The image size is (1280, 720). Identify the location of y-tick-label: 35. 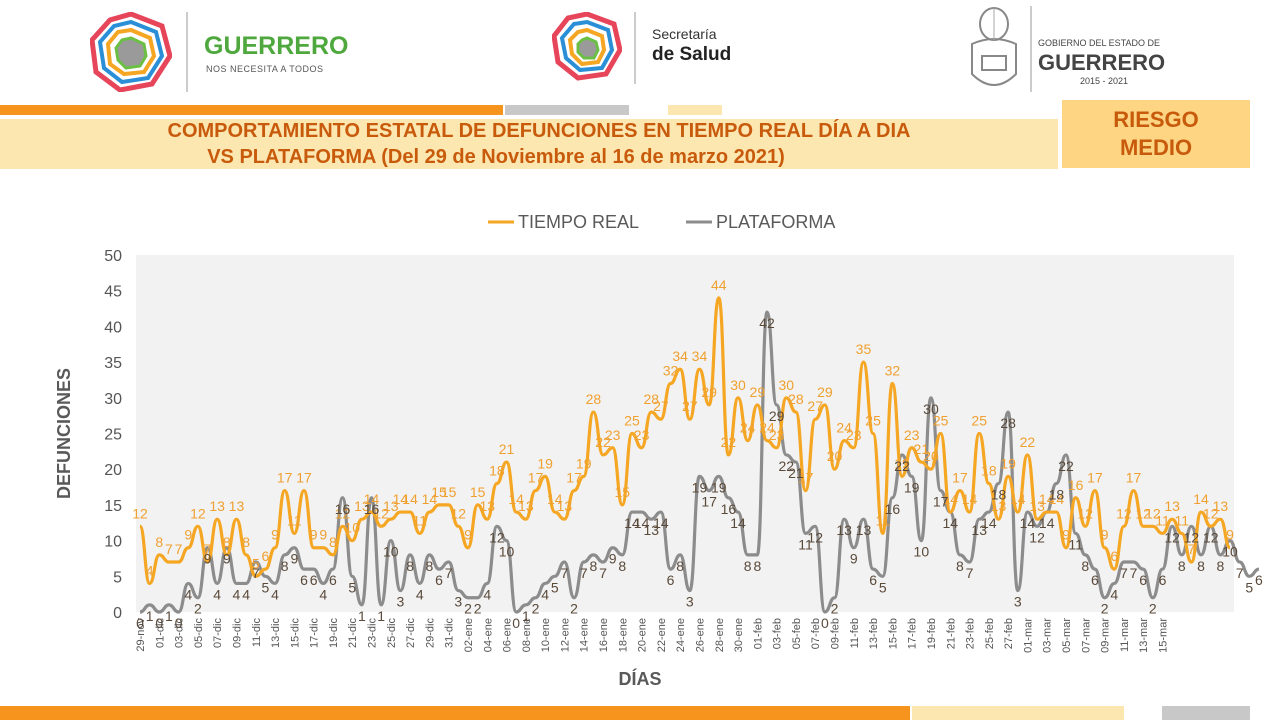
(113, 363).